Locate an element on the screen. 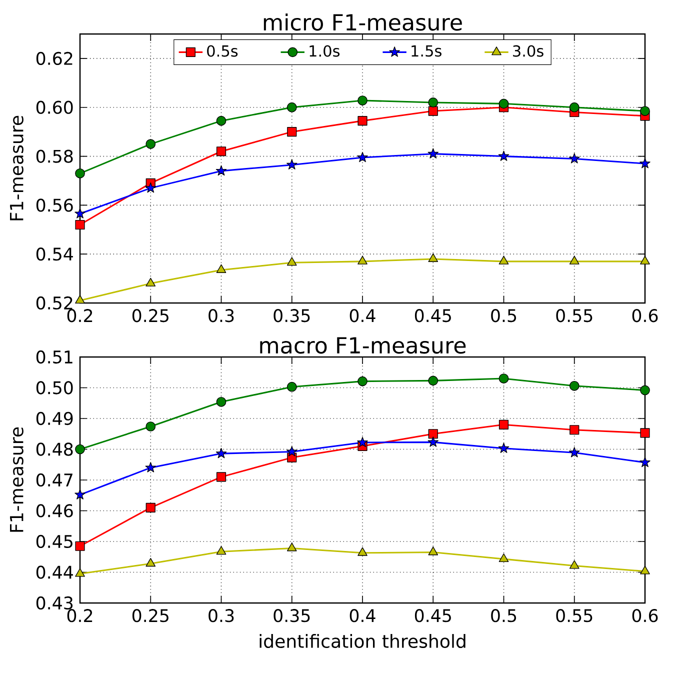  y-tick-label: 0.56 is located at coordinates (54, 205).